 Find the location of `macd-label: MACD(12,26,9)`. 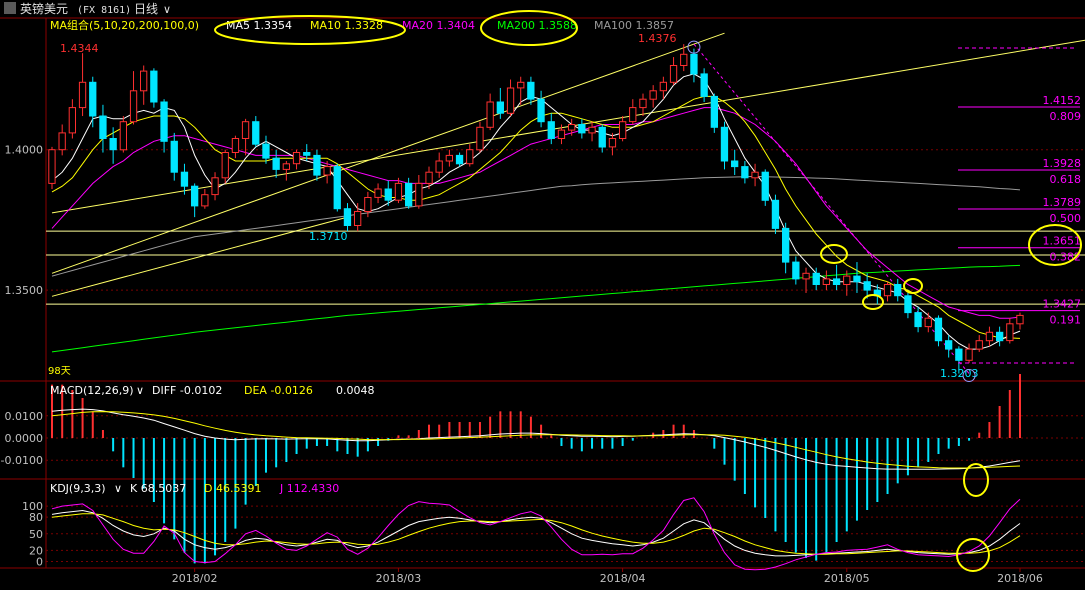

macd-label: MACD(12,26,9) is located at coordinates (92, 390).